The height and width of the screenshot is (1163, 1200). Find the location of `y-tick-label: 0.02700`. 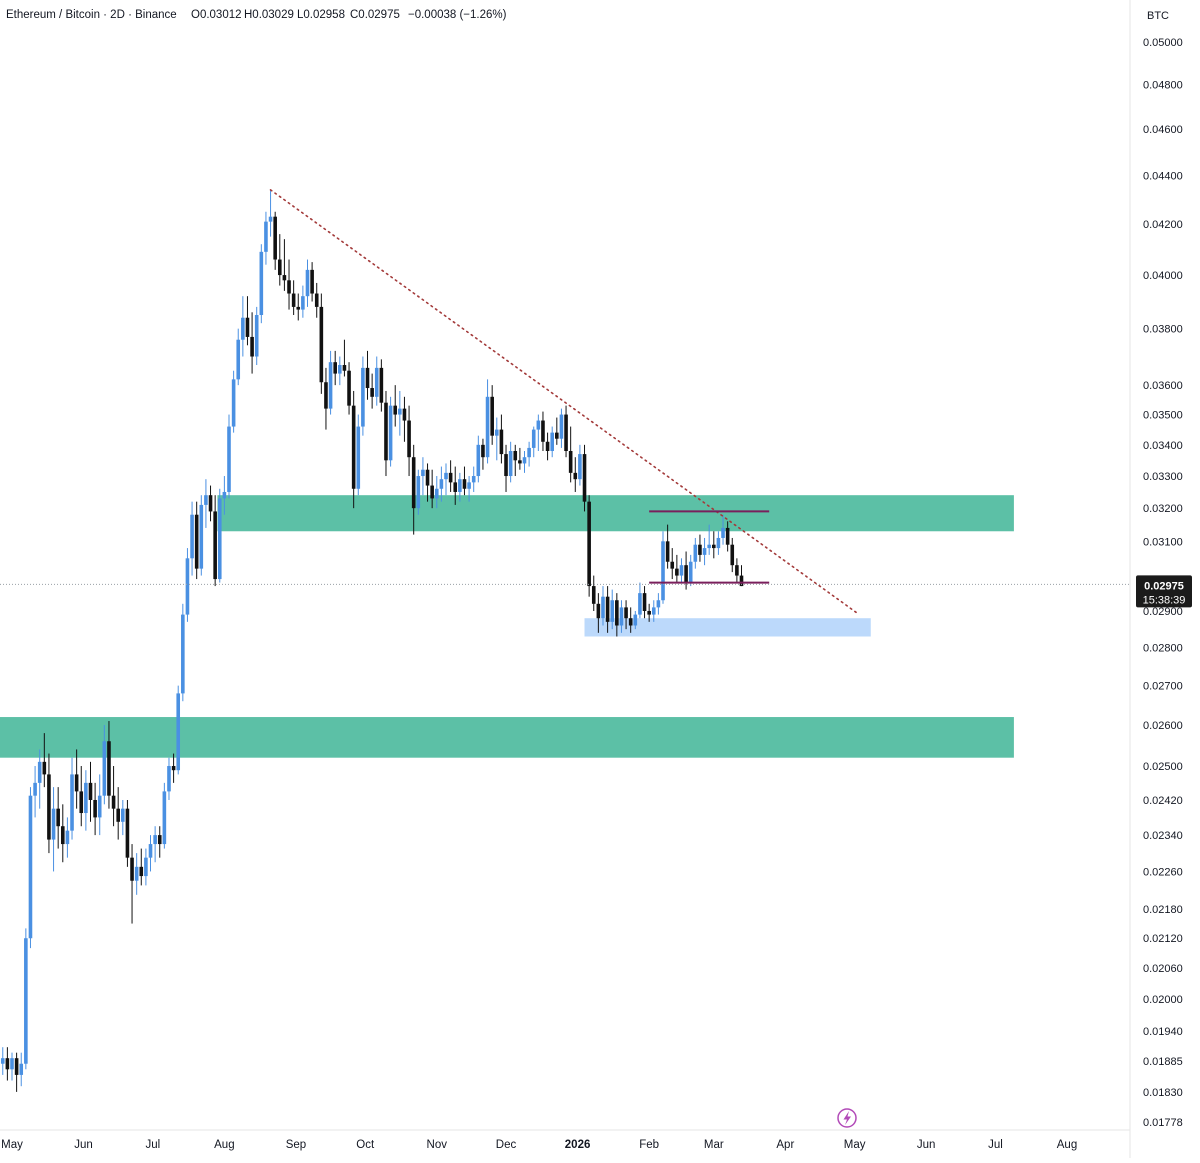

y-tick-label: 0.02700 is located at coordinates (1163, 687).